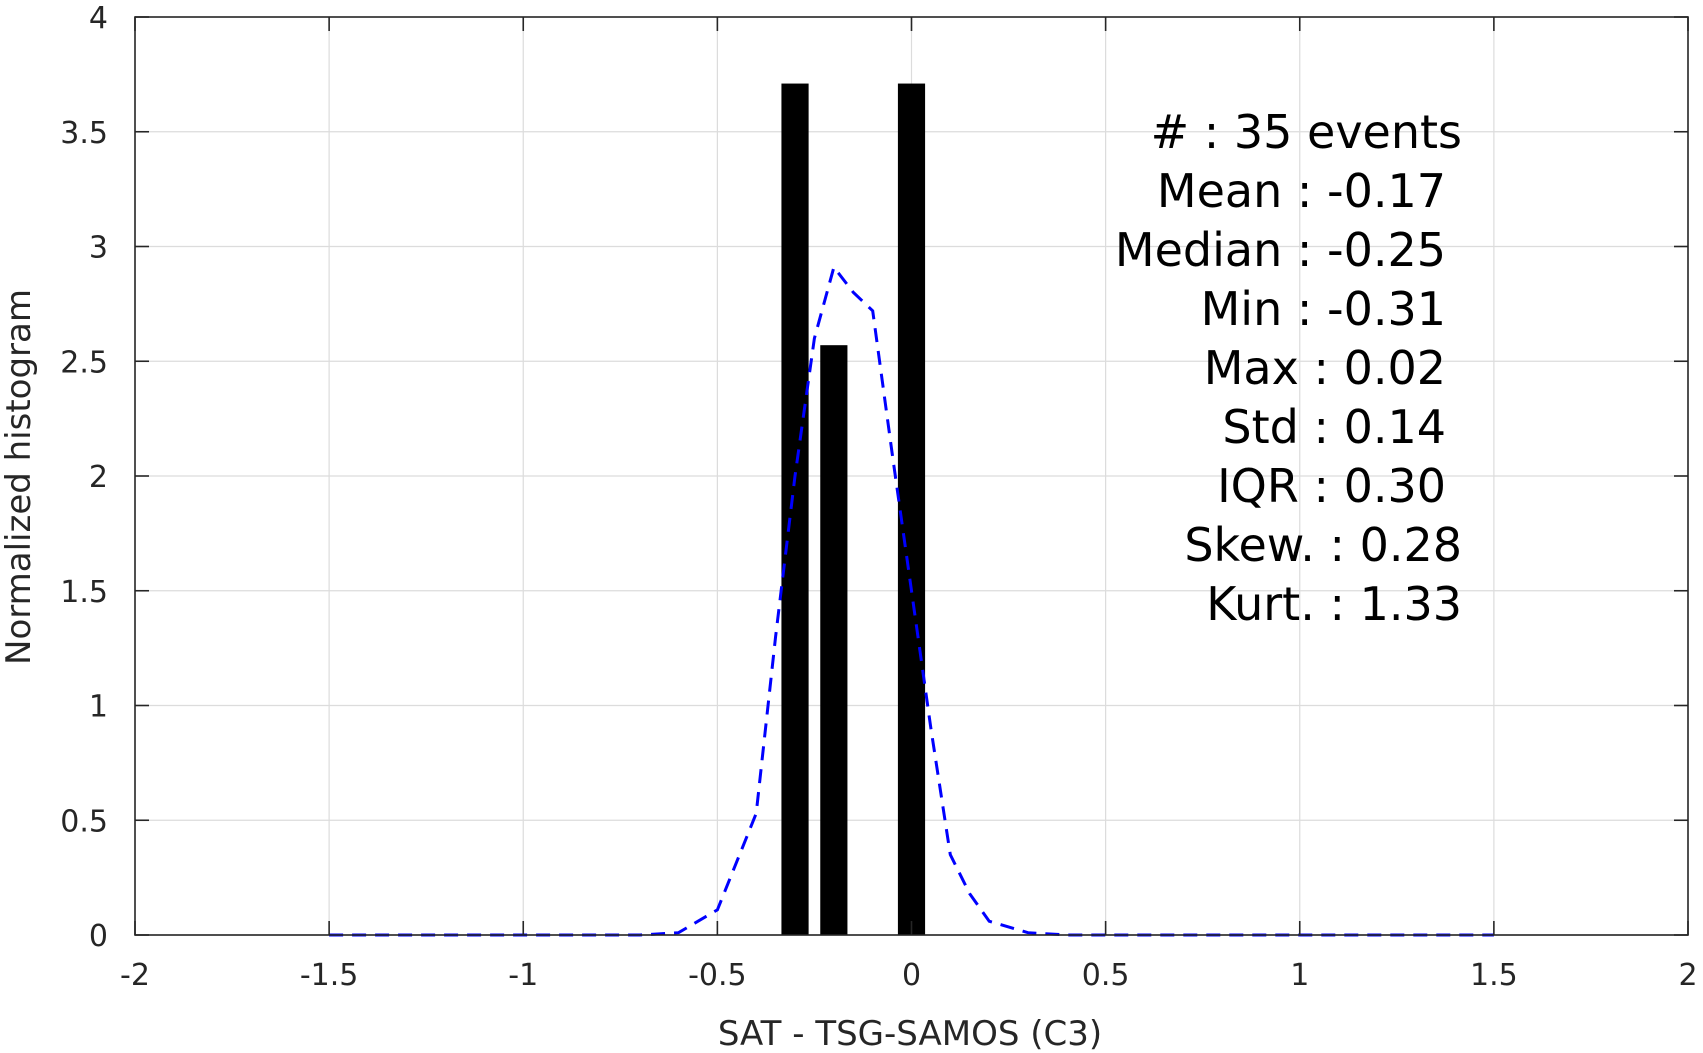 This screenshot has height=1053, width=1703. What do you see at coordinates (98, 18) in the screenshot?
I see `y-tick-label-8: 4` at bounding box center [98, 18].